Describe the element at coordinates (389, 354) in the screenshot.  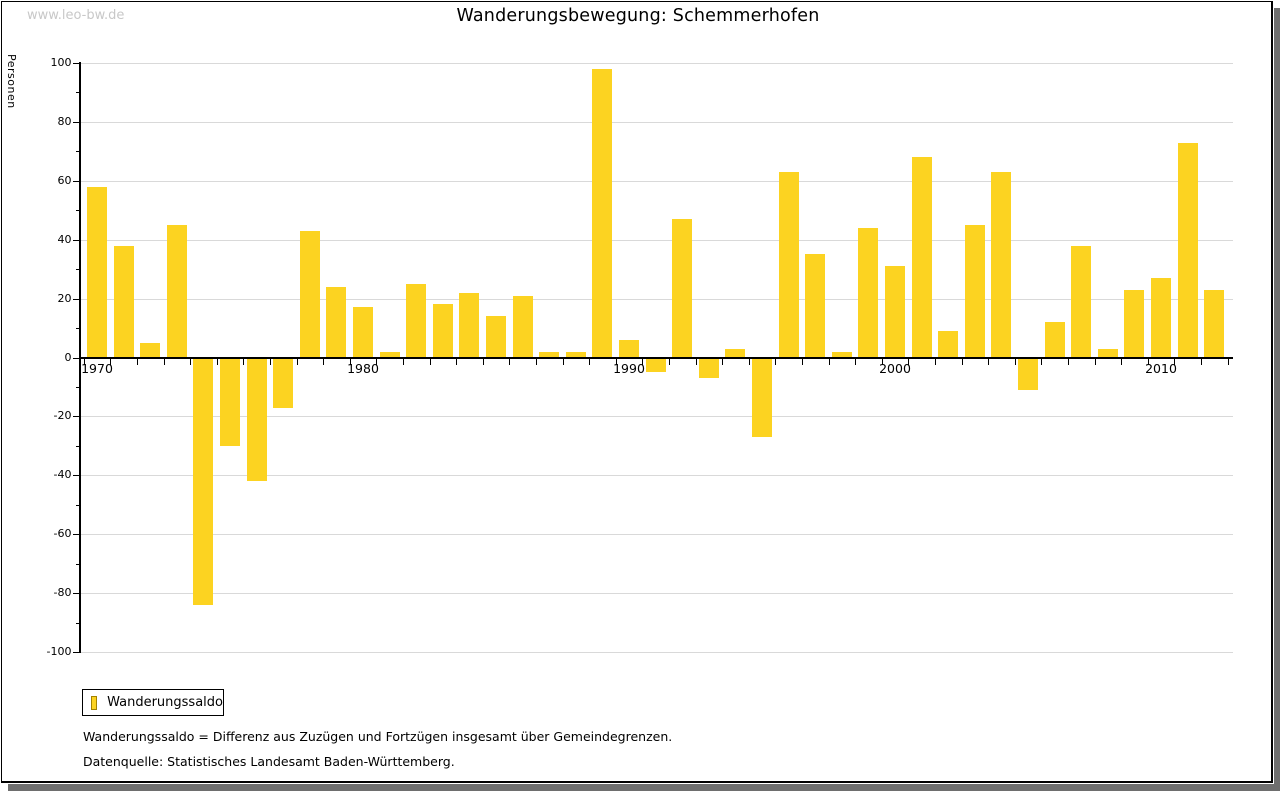
I see `bar-1981` at that location.